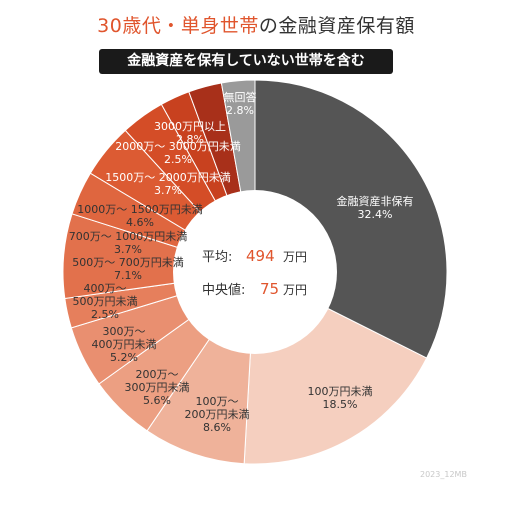 Image resolution: width=512 pixels, height=512 pixels. I want to click on slice-label-4: 300万～ 400万円未満 5.2%, so click(124, 344).